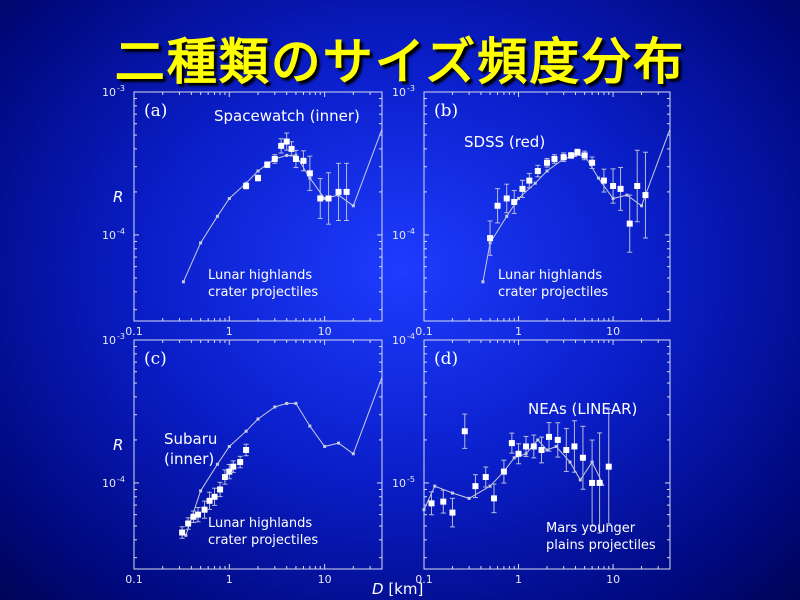  What do you see at coordinates (155, 111) in the screenshot?
I see `panel-letter: (a)` at bounding box center [155, 111].